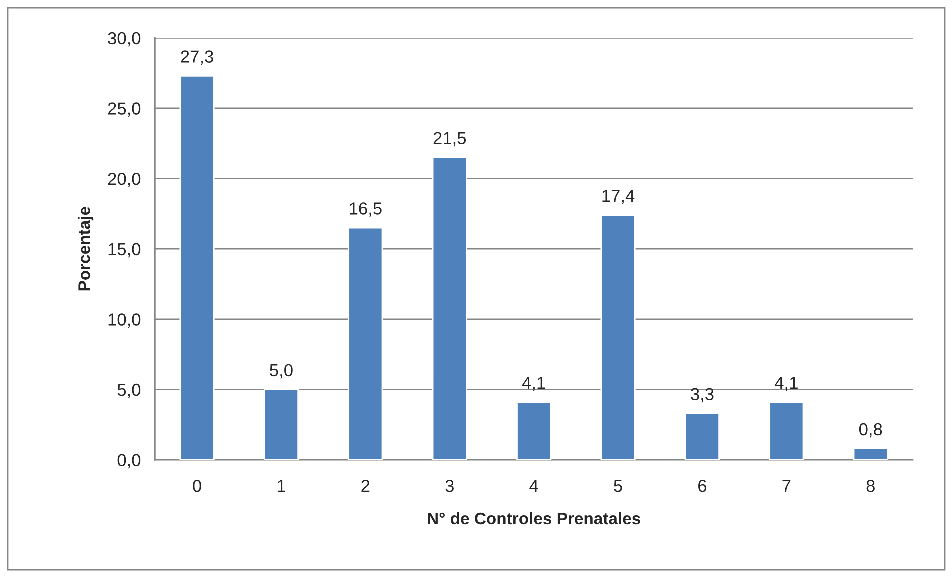 The width and height of the screenshot is (952, 578). I want to click on data-label: 3,3, so click(702, 395).